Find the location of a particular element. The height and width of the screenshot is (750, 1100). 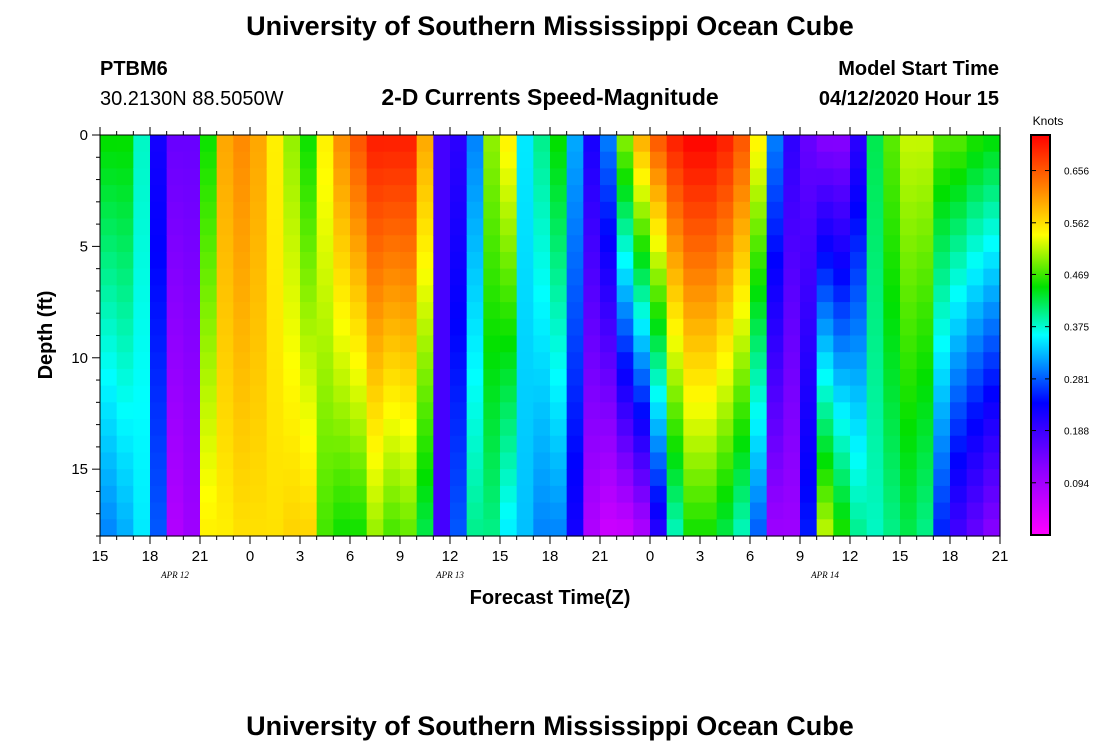

x-tick-label: 15 is located at coordinates (500, 556).